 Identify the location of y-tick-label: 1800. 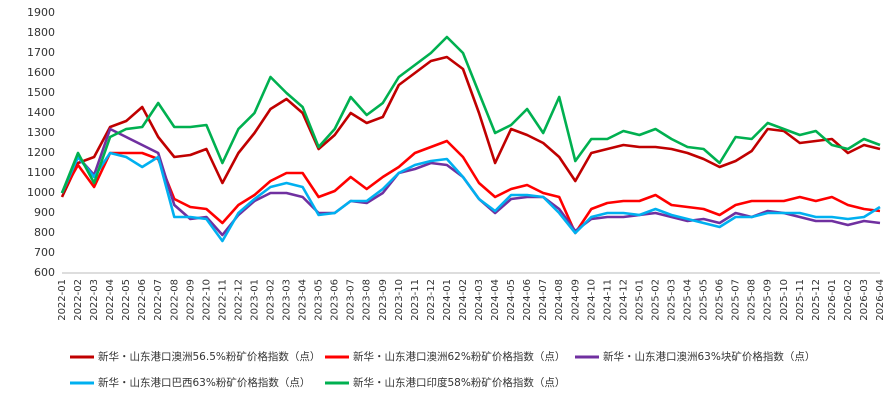
(41, 32).